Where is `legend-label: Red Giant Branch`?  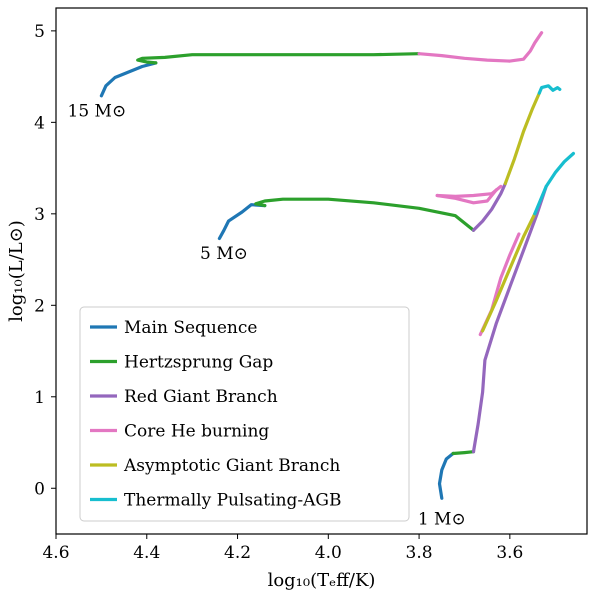 legend-label: Red Giant Branch is located at coordinates (201, 397).